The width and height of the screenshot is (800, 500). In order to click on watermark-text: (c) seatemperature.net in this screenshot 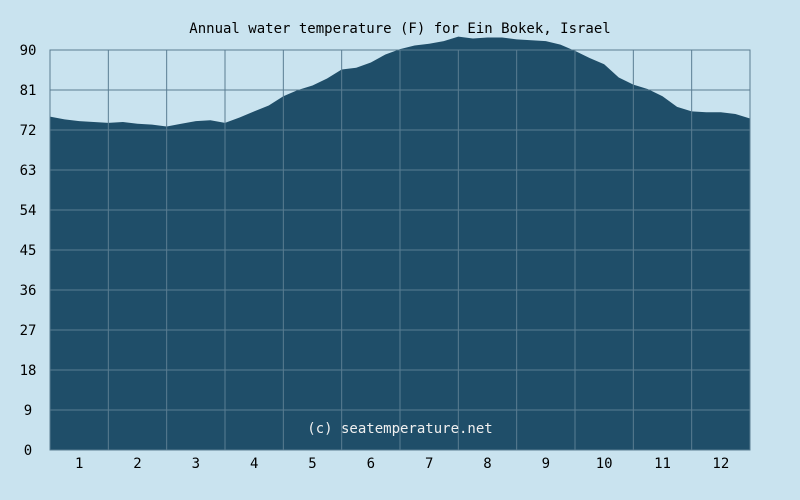, I will do `click(399, 429)`.